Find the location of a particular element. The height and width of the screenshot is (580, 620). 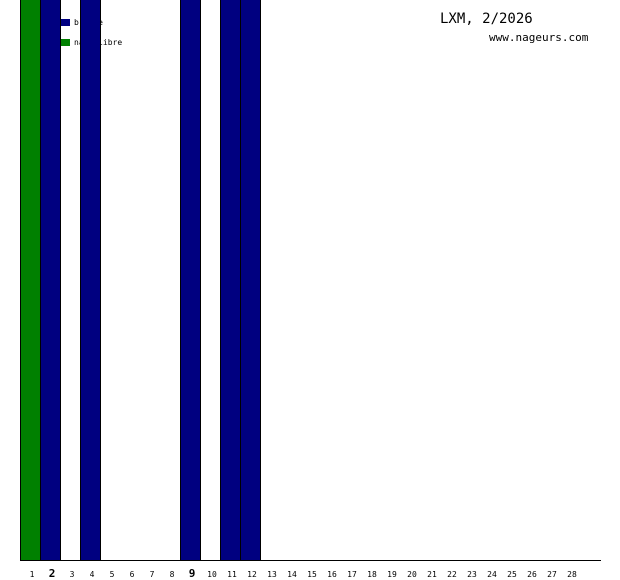

site-label: www.nageurs.com is located at coordinates (539, 37).